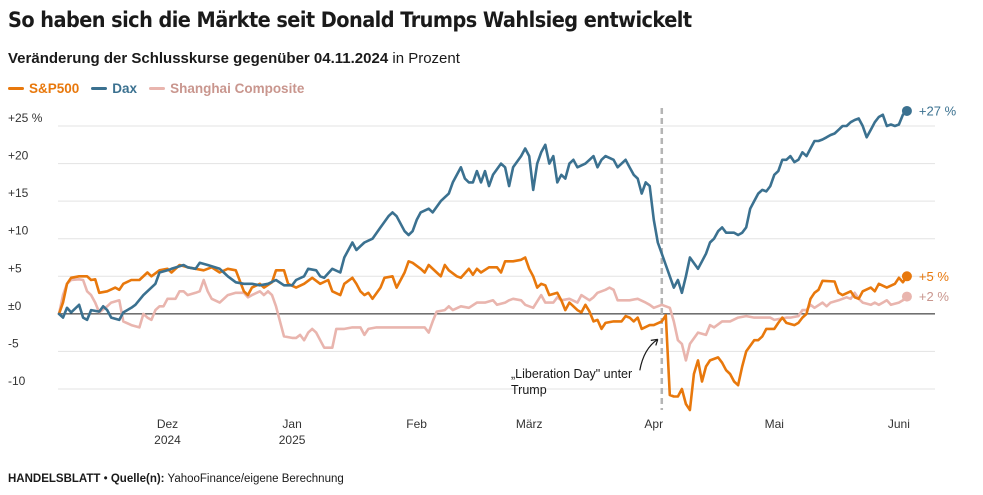 This screenshot has height=495, width=983. Describe the element at coordinates (18, 231) in the screenshot. I see `y-tick-label: +10` at that location.